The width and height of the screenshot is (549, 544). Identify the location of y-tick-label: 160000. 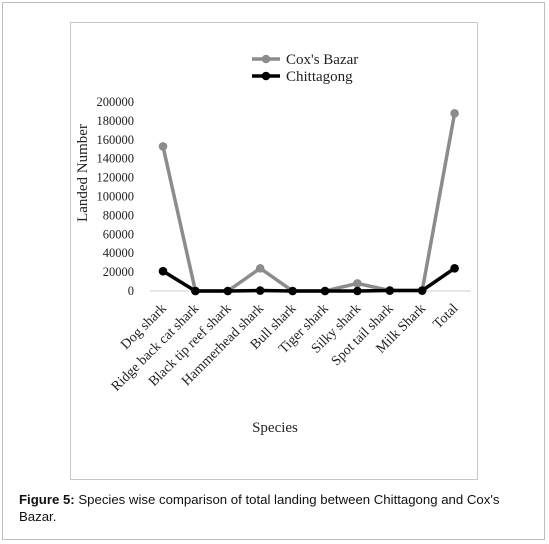
(116, 140).